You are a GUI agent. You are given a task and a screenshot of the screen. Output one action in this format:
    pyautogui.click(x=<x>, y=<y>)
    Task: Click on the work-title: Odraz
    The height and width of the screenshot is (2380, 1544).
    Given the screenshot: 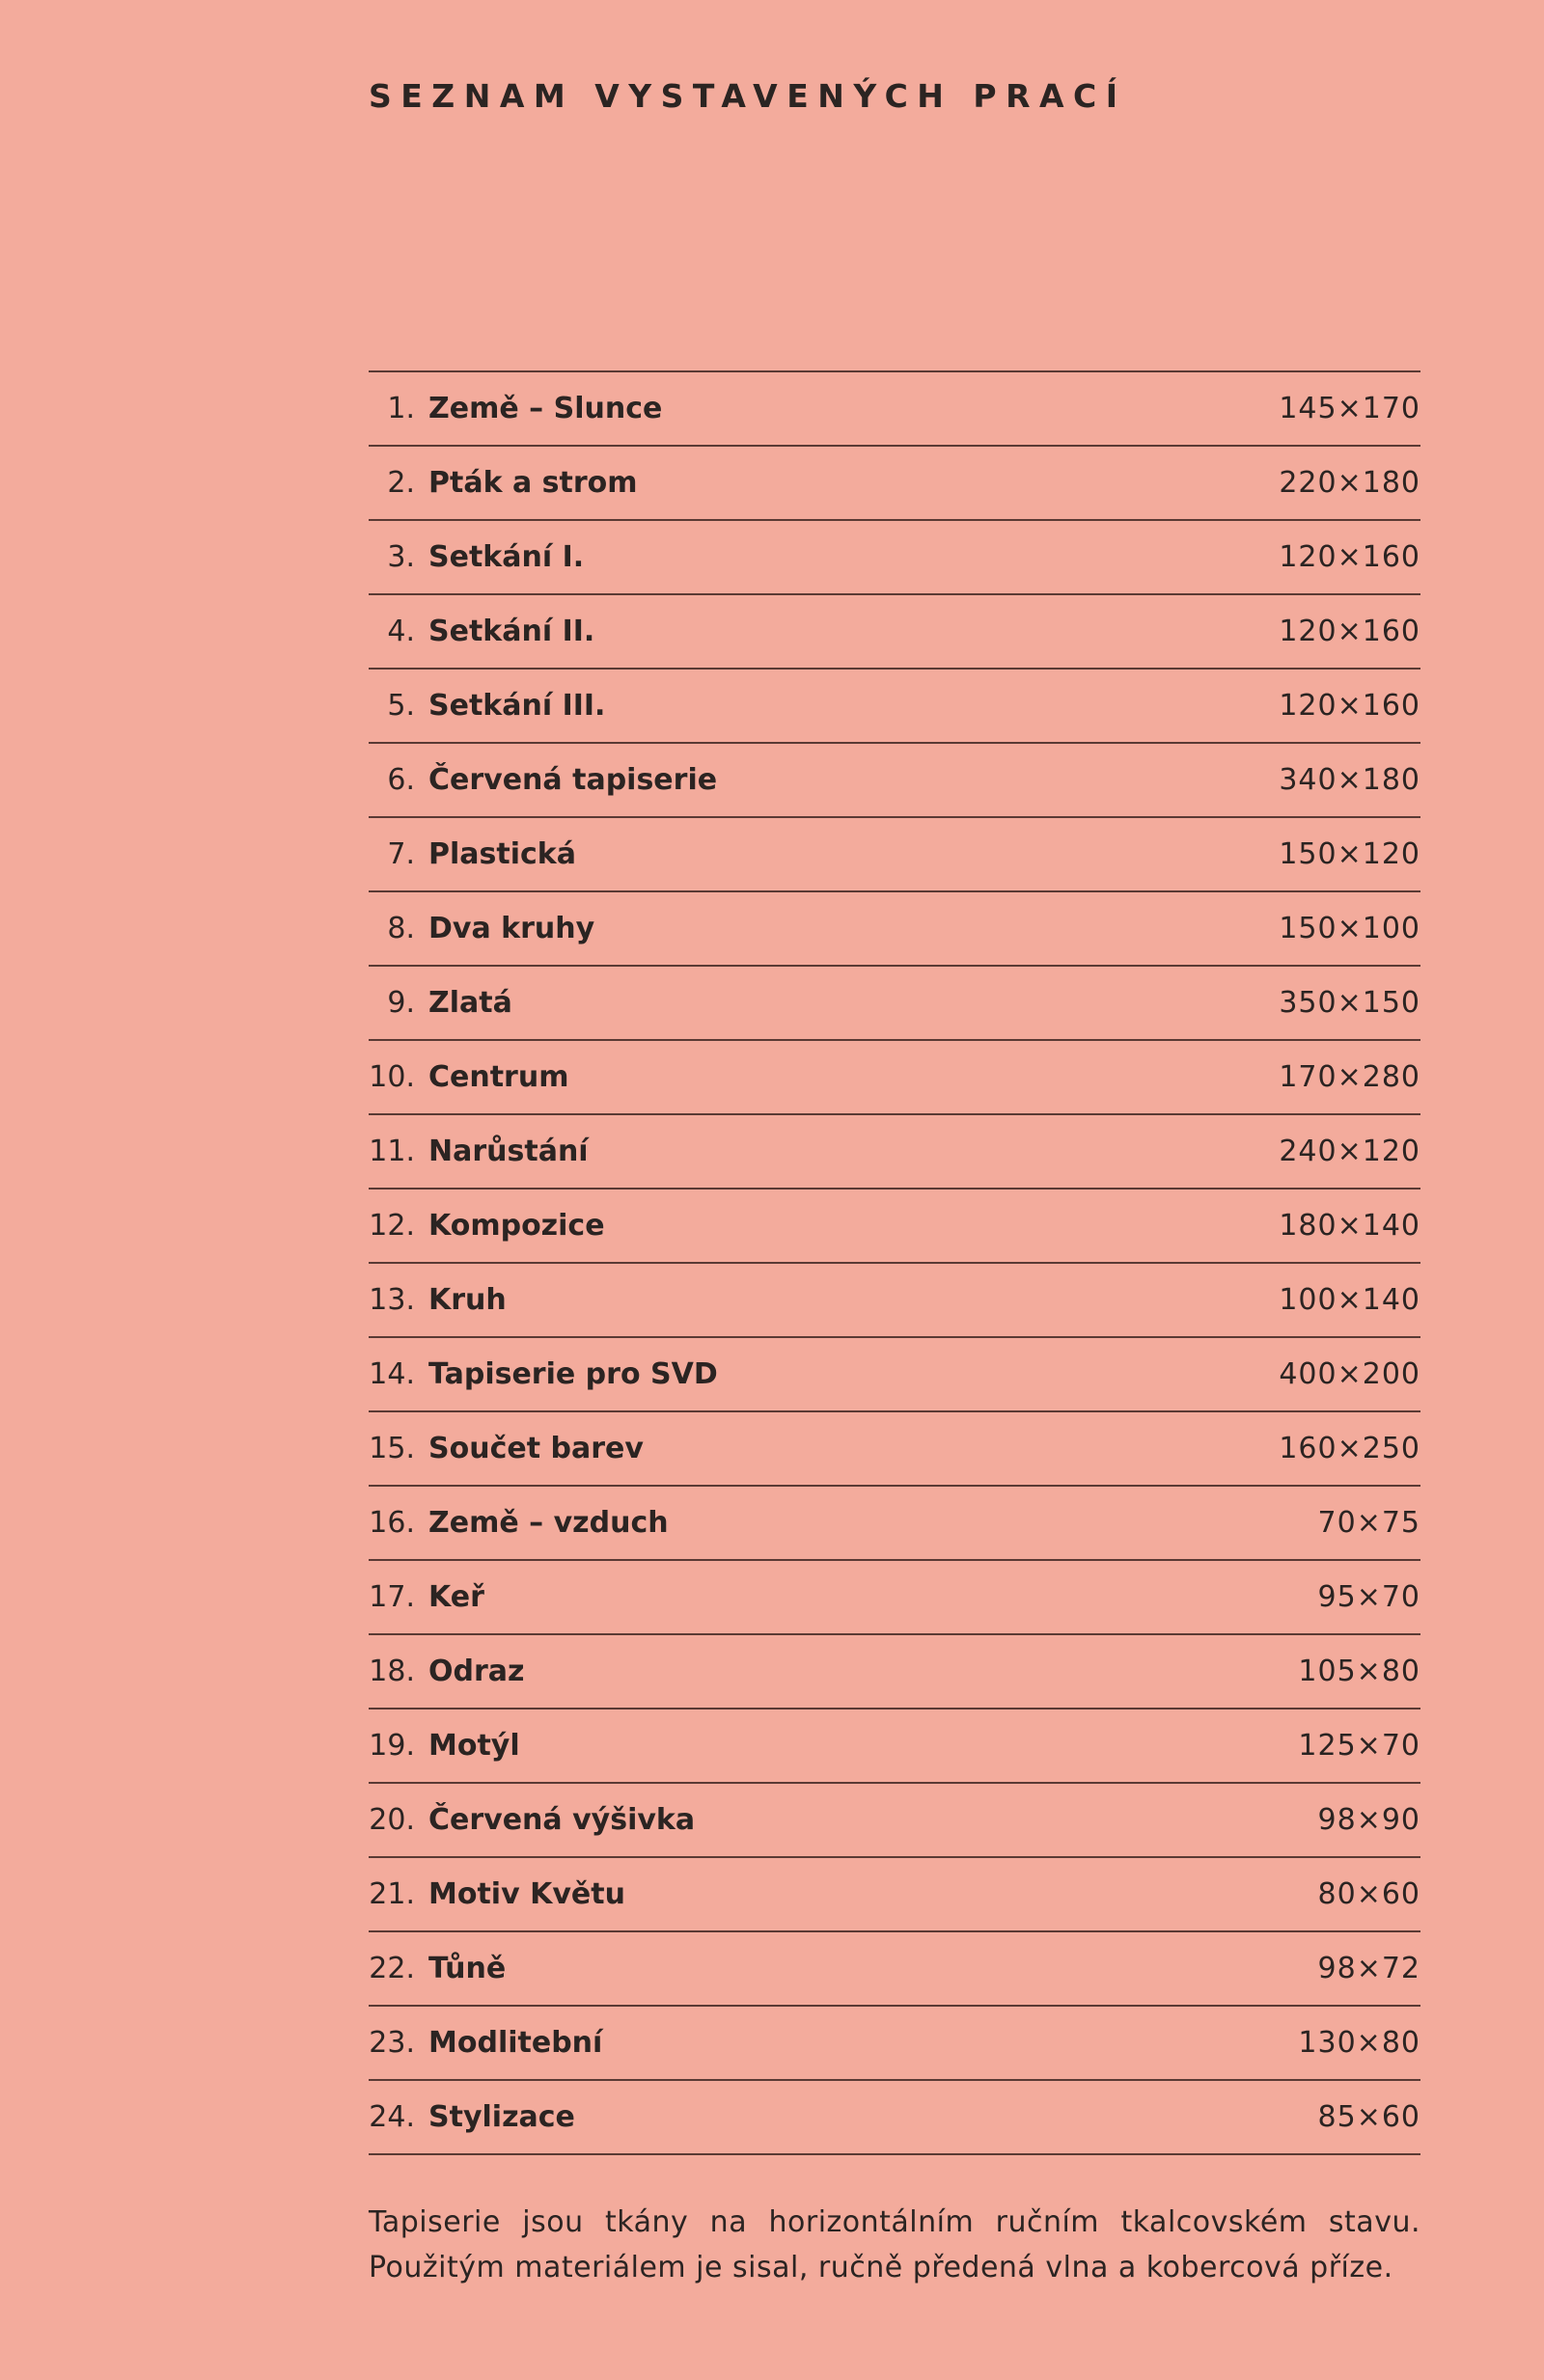 What is the action you would take?
    pyautogui.click(x=476, y=1671)
    